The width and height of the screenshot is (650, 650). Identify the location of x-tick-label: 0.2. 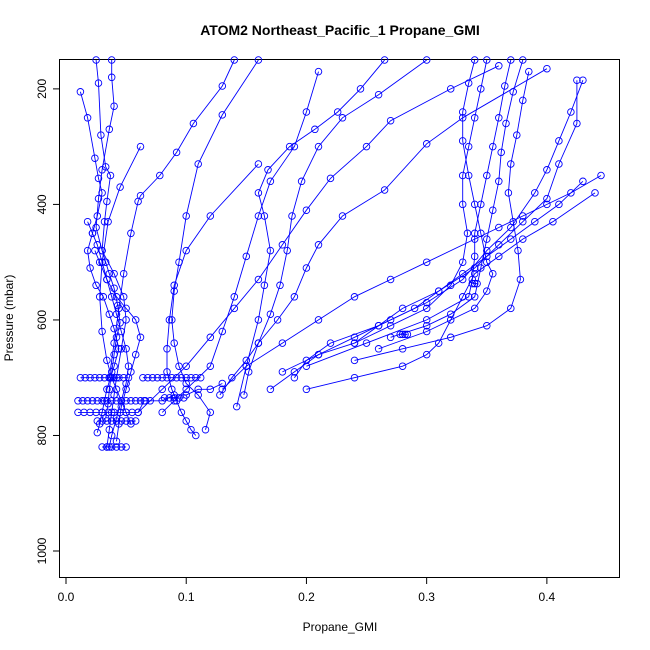
(306, 597).